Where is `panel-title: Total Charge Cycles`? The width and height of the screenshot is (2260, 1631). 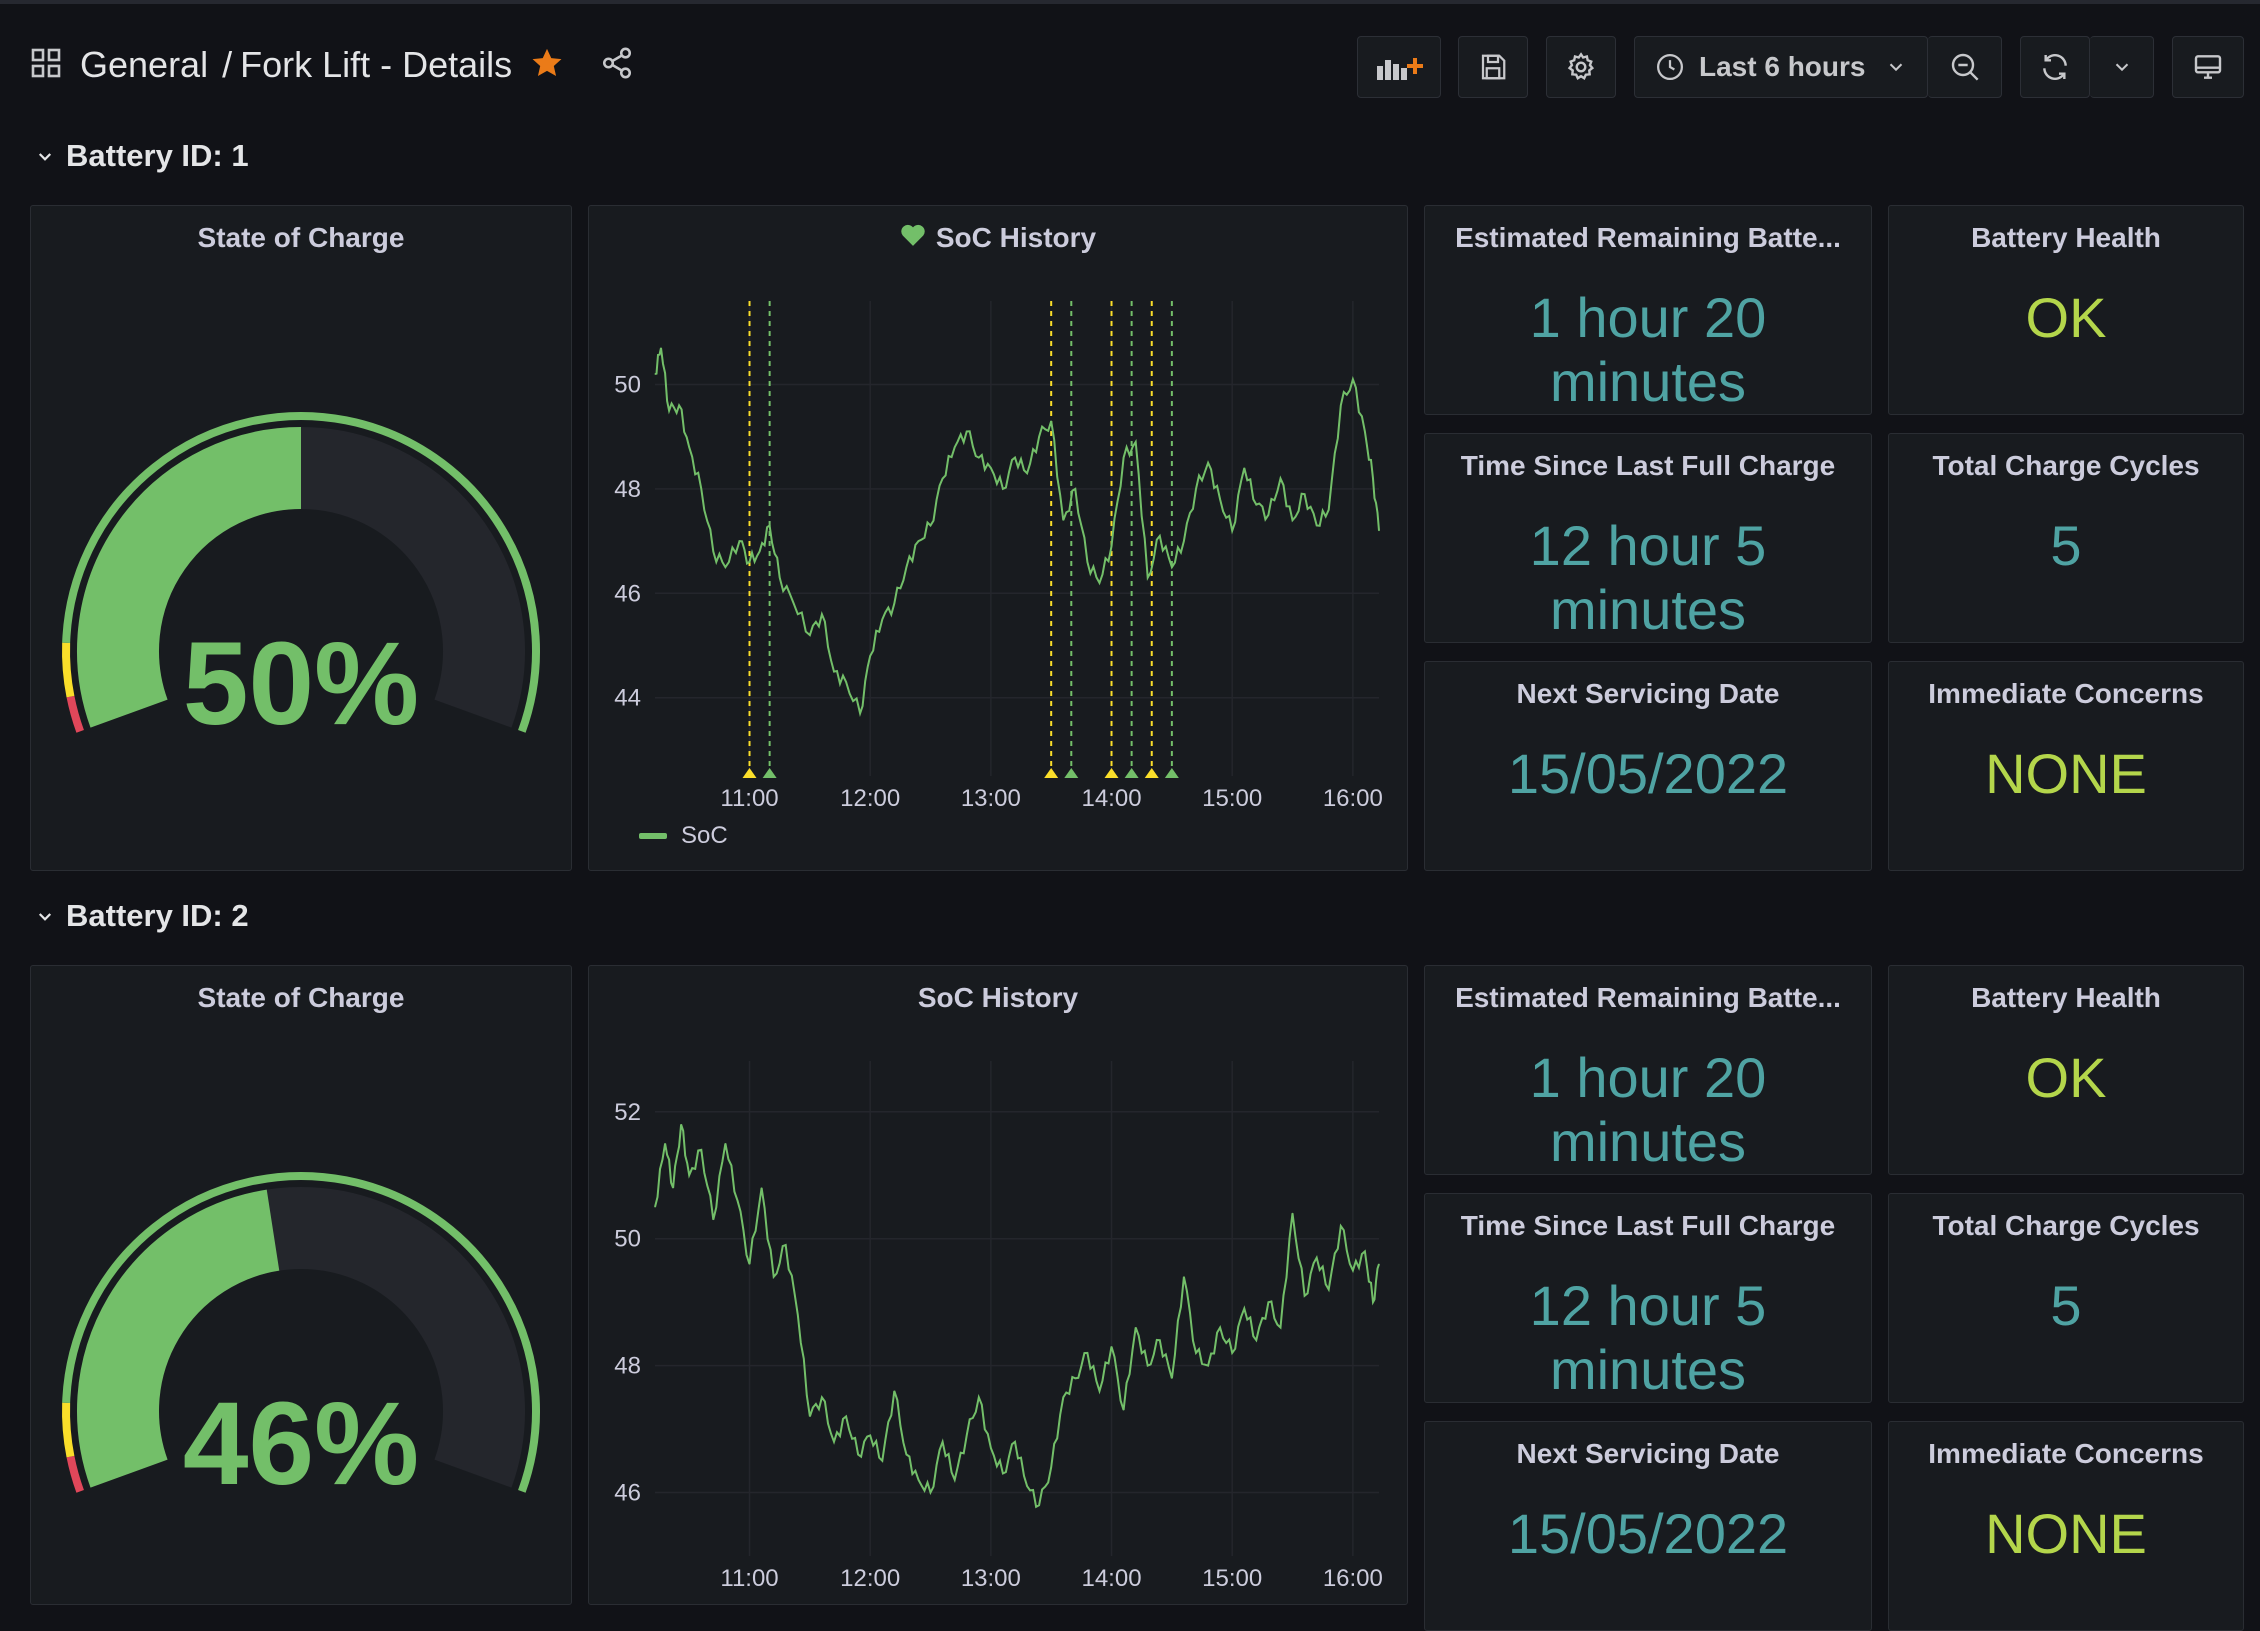
panel-title: Total Charge Cycles is located at coordinates (2066, 1225).